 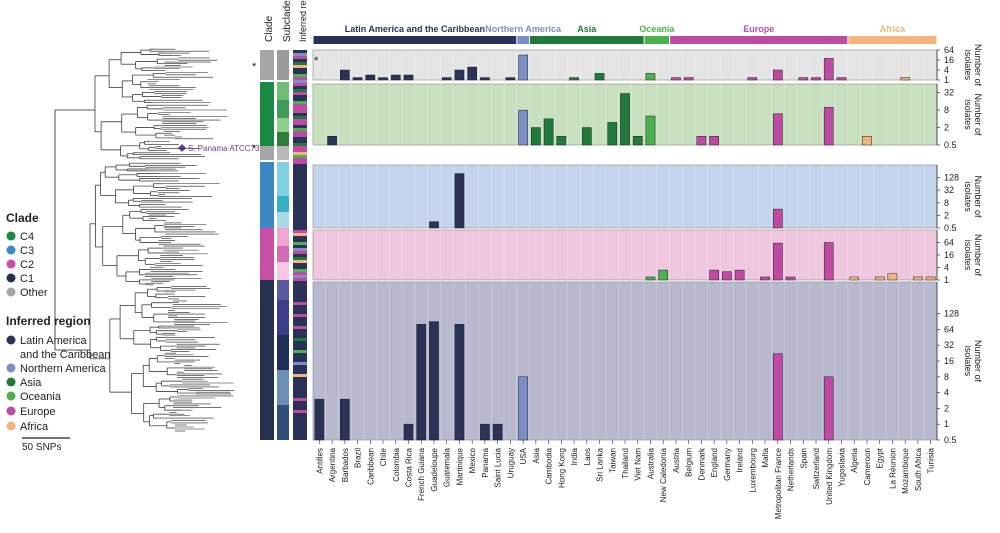 What do you see at coordinates (319, 461) in the screenshot?
I see `country-label: Antilles` at bounding box center [319, 461].